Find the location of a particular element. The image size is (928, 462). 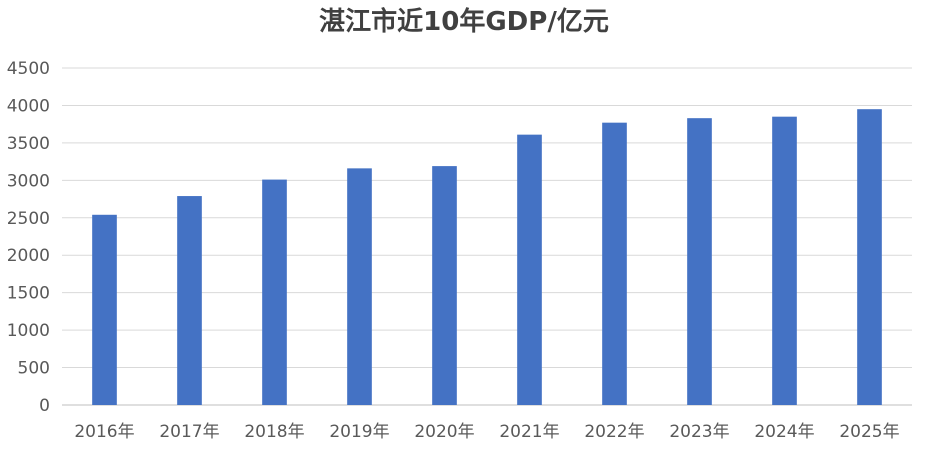

y-tick-label: 1000 is located at coordinates (28, 331).